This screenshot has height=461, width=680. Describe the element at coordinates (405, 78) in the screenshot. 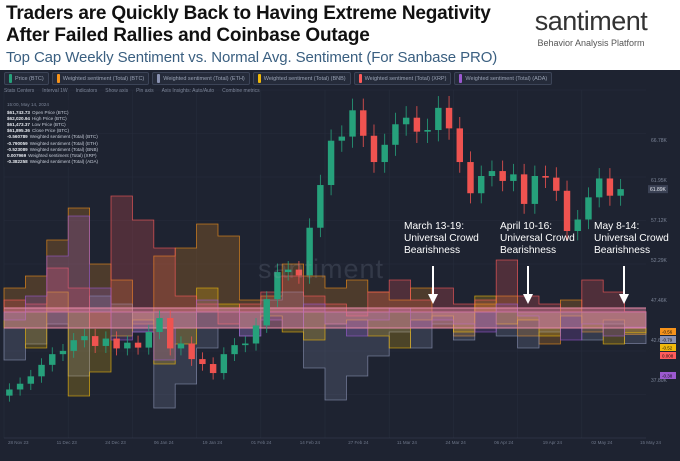

I see `legend-label: Weighted sentiment (Total) (XRP)` at that location.